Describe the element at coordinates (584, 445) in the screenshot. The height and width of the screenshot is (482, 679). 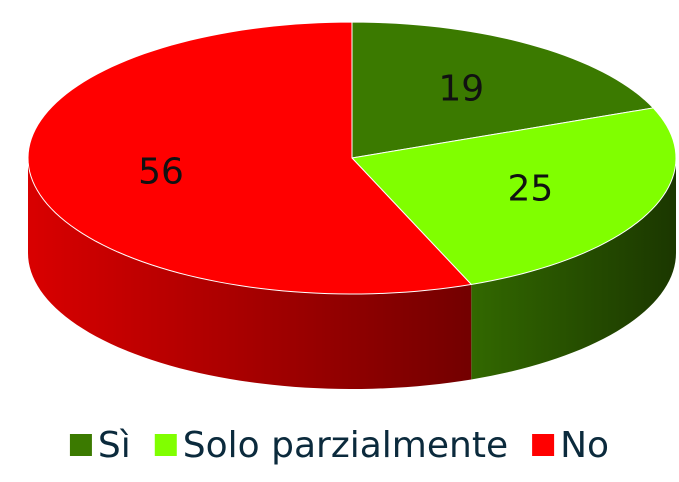
I see `legend-label: No` at that location.